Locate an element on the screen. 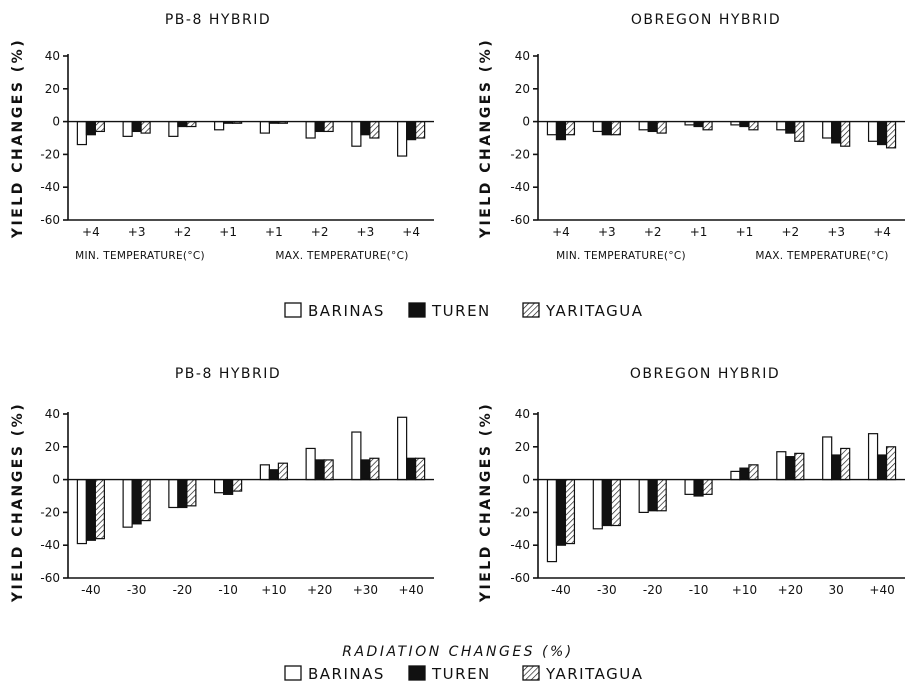  legend-label-barinas: BARINAS is located at coordinates (346, 674).